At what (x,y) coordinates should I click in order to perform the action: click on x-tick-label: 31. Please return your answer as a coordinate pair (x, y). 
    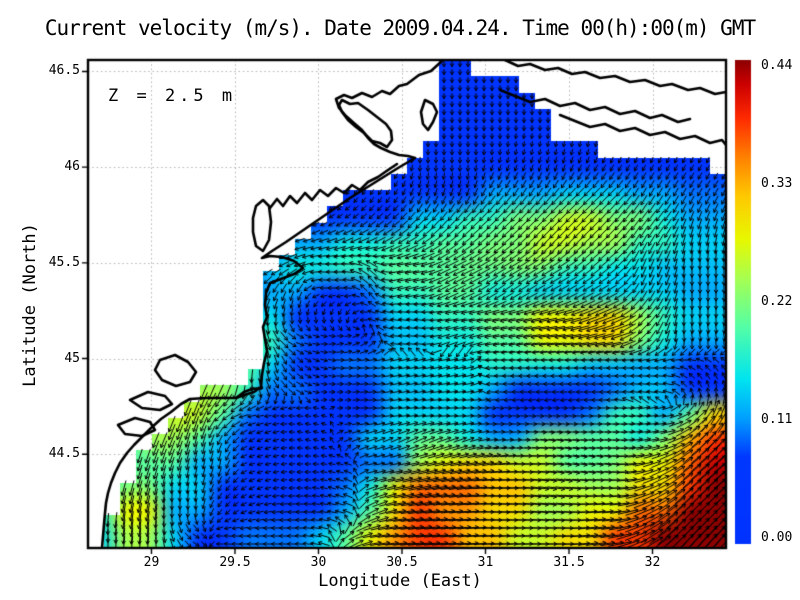
    Looking at the image, I should click on (485, 562).